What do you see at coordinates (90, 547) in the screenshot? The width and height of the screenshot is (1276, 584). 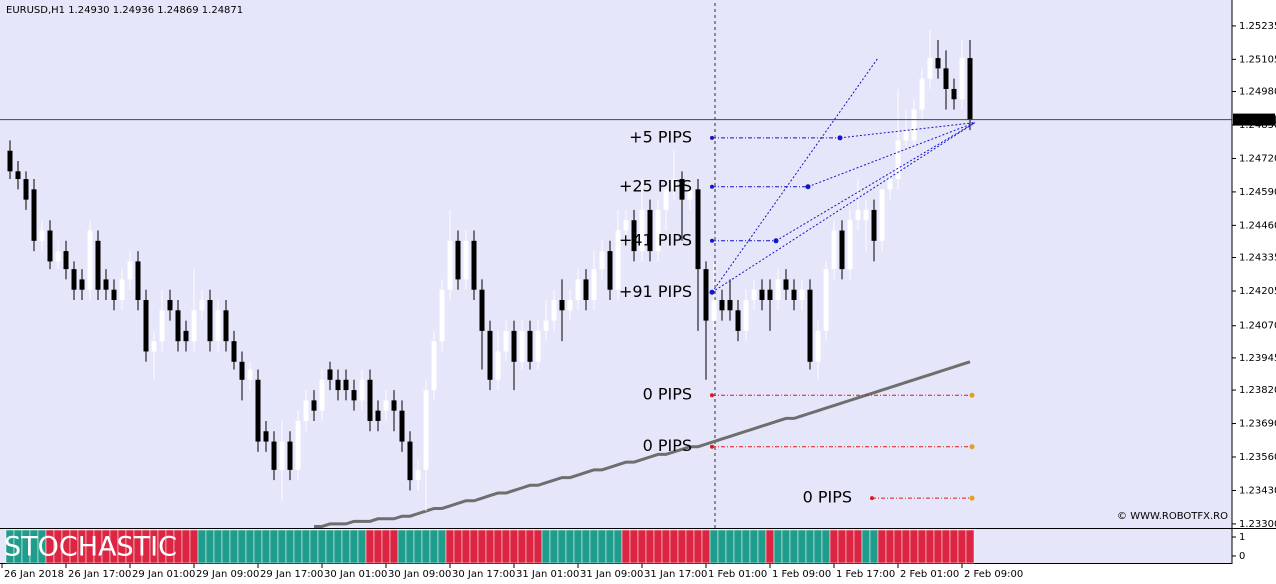 I see `stochastic-title: STOCHASTIC` at bounding box center [90, 547].